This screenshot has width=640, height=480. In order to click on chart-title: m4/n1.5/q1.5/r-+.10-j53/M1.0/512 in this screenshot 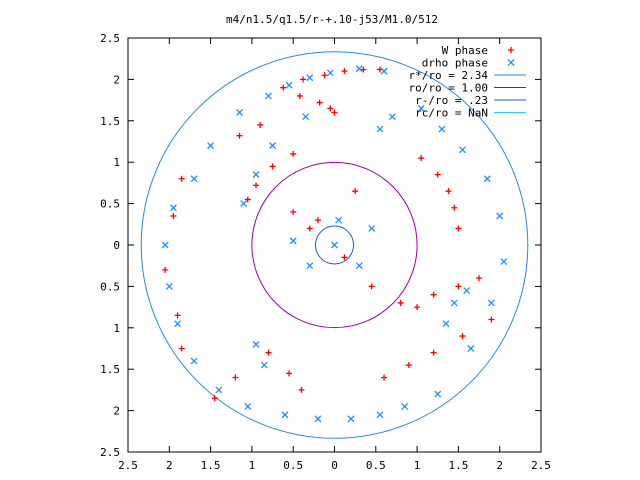, I will do `click(332, 19)`.